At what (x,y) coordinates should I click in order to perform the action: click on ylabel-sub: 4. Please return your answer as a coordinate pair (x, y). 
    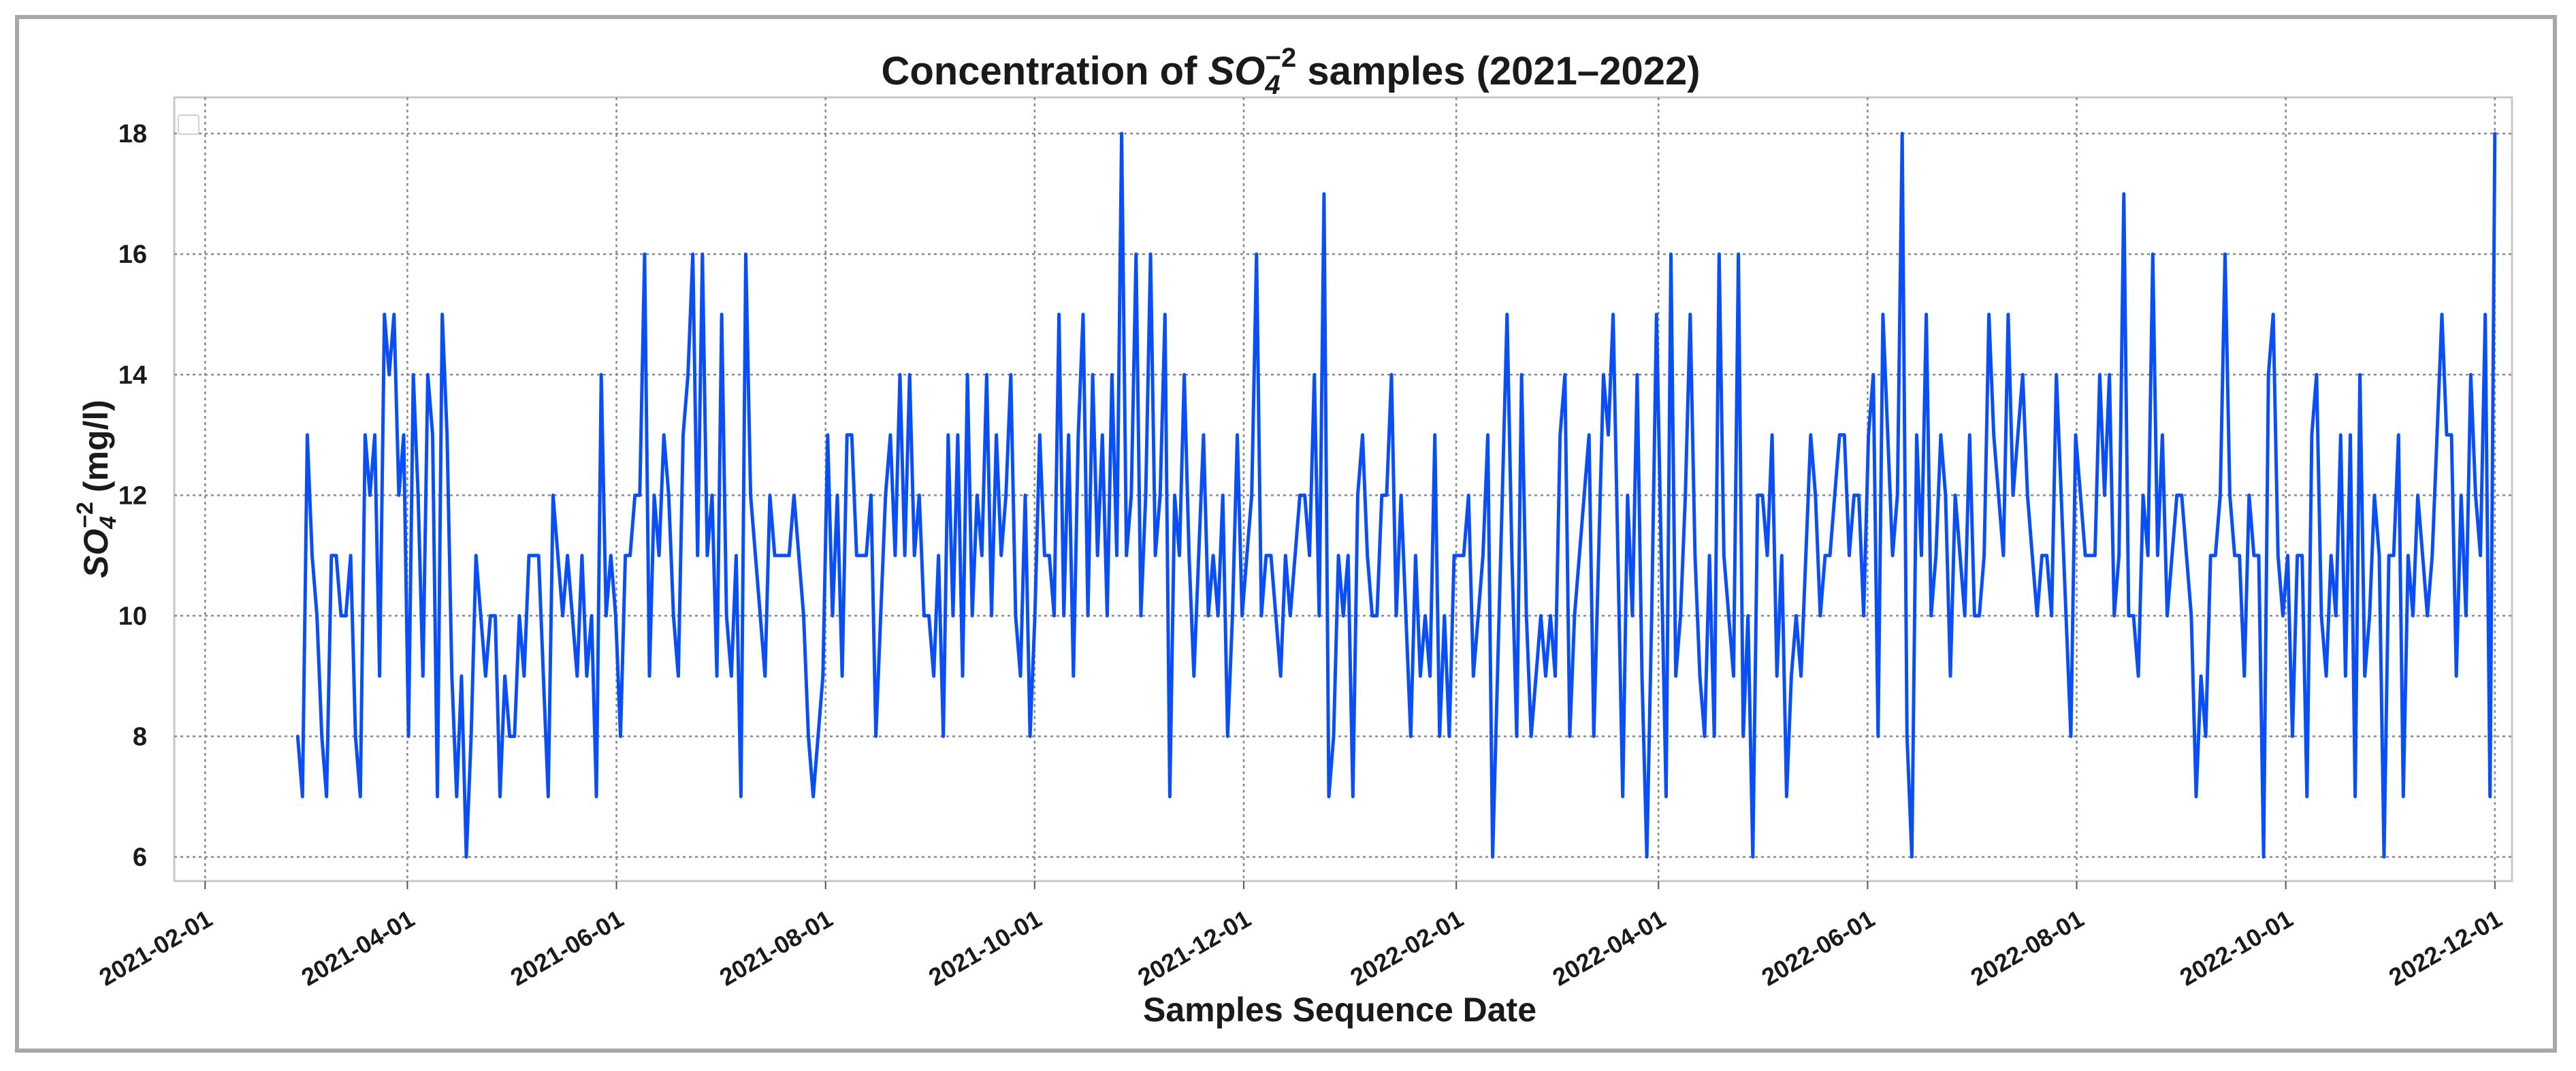
    Looking at the image, I should click on (108, 523).